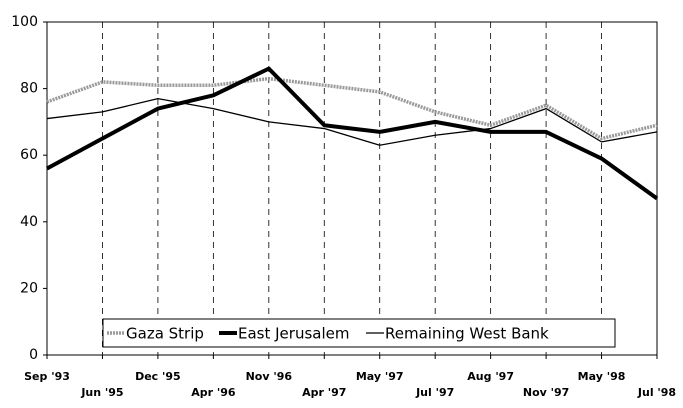 This screenshot has height=408, width=683. What do you see at coordinates (158, 376) in the screenshot?
I see `x-tick-label: Dec '95` at bounding box center [158, 376].